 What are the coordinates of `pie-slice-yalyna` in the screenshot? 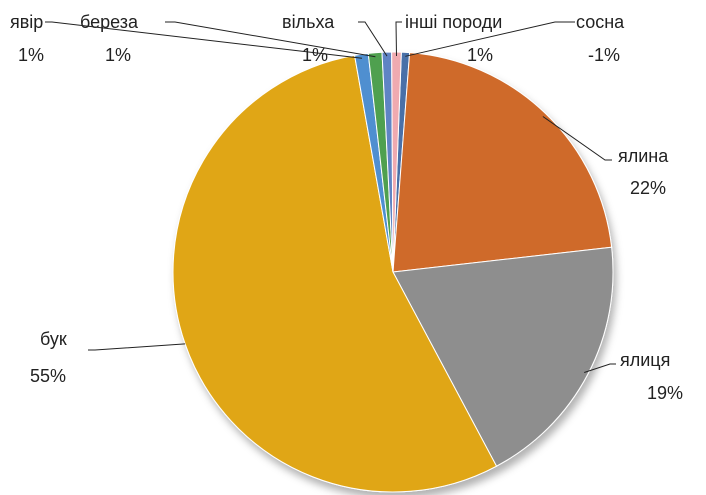 It's located at (502, 162).